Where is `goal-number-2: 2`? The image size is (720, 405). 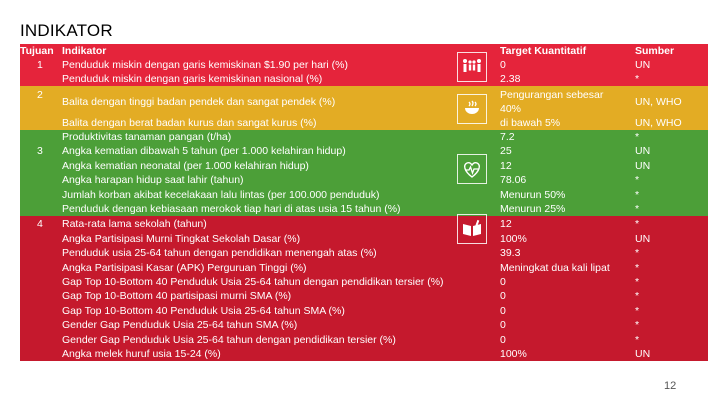 goal-number-2: 2 is located at coordinates (40, 95).